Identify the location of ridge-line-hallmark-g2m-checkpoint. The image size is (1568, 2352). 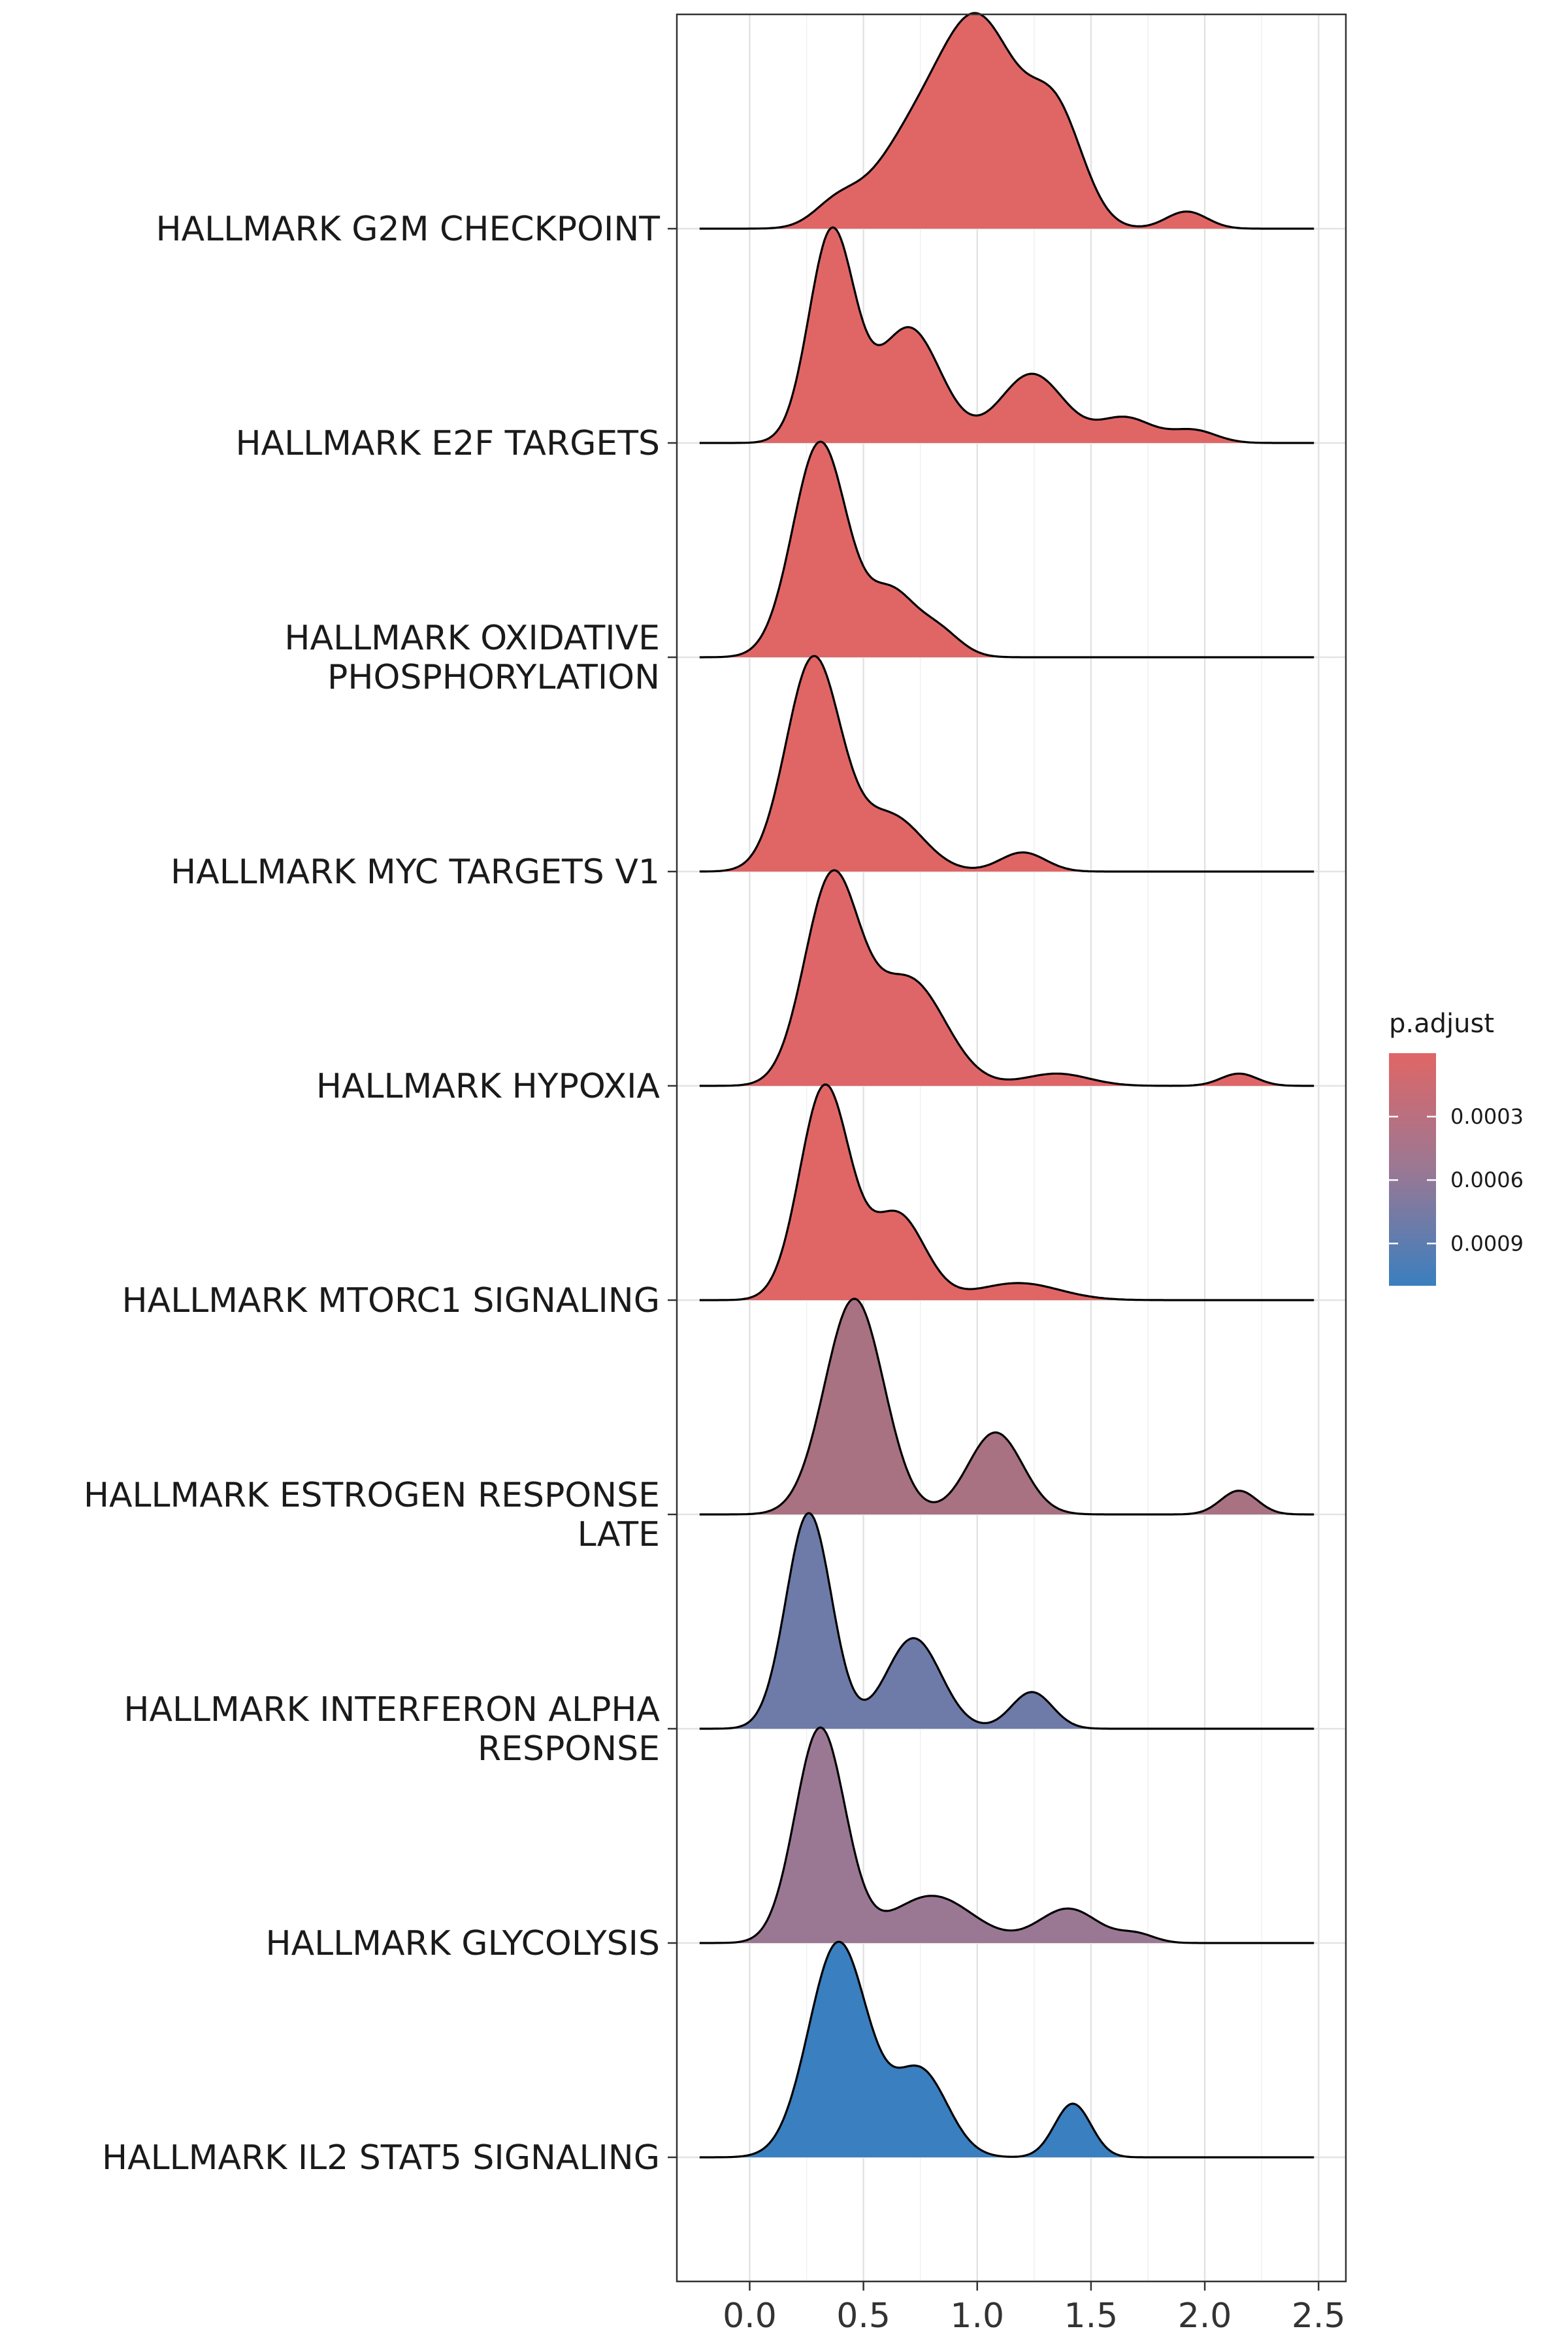
(1007, 121).